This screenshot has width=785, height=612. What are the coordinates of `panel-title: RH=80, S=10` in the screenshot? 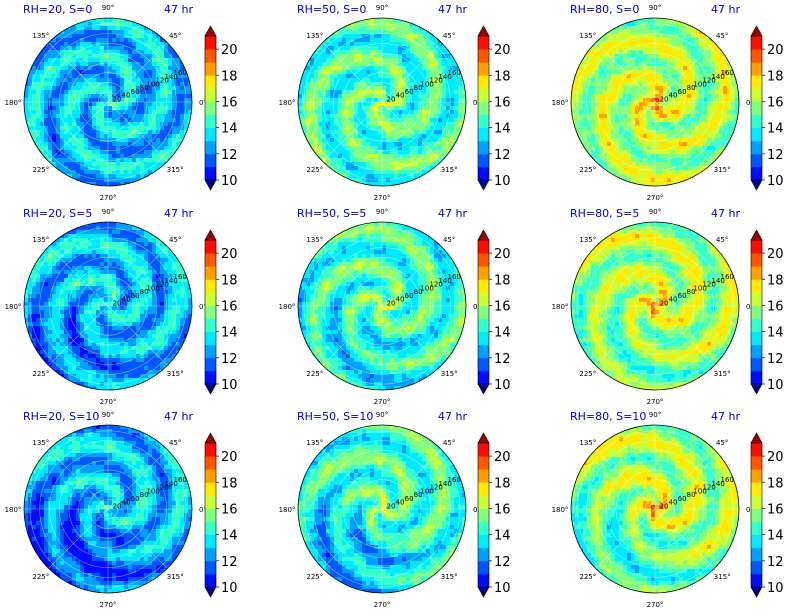 It's located at (608, 416).